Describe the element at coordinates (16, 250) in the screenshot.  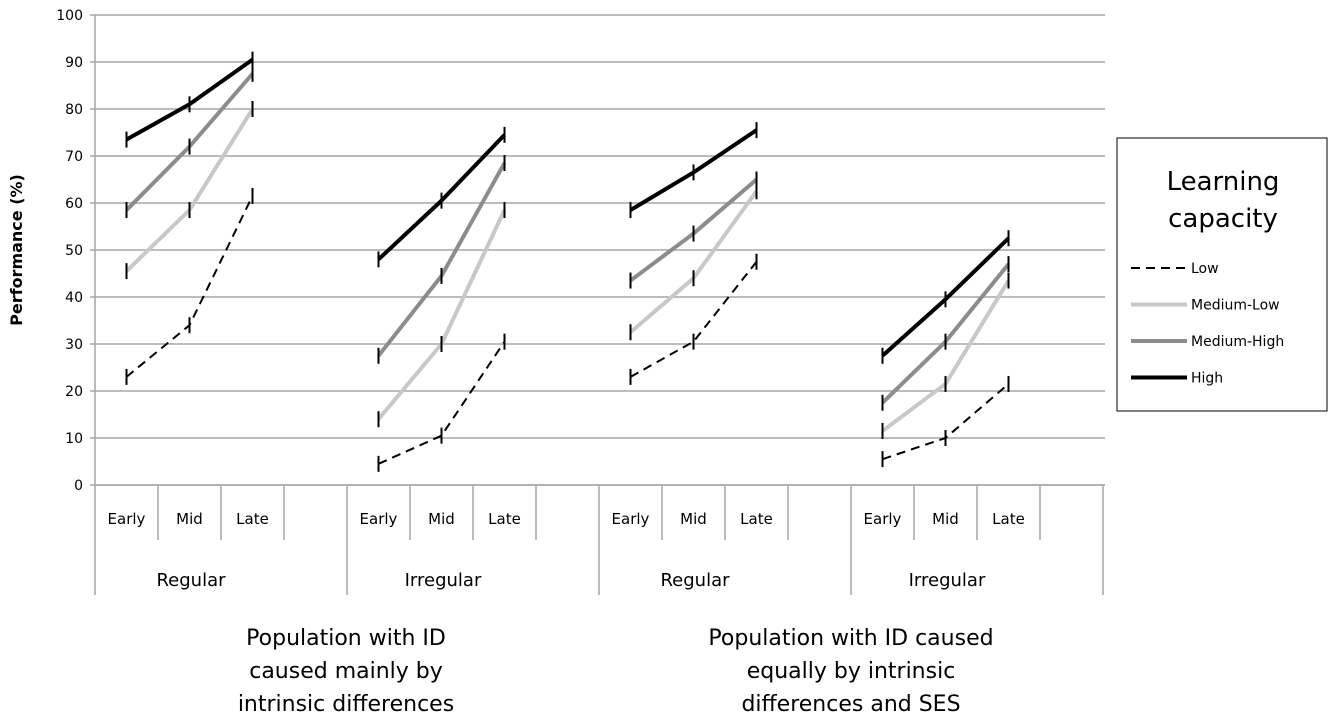
I see `y-axis-label: Performance (%)` at that location.